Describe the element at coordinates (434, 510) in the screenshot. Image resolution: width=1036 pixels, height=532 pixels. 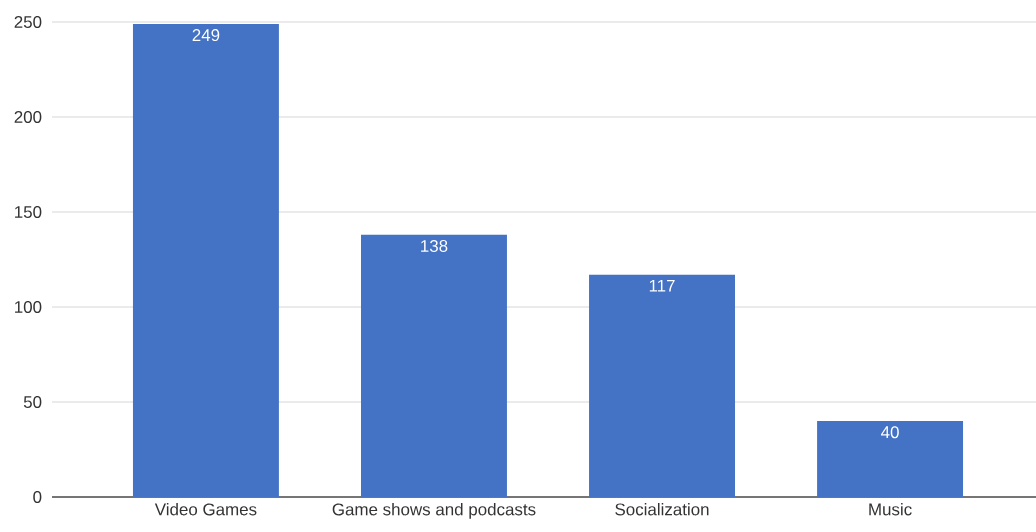
I see `x-tick-label: Game shows and podcasts` at that location.